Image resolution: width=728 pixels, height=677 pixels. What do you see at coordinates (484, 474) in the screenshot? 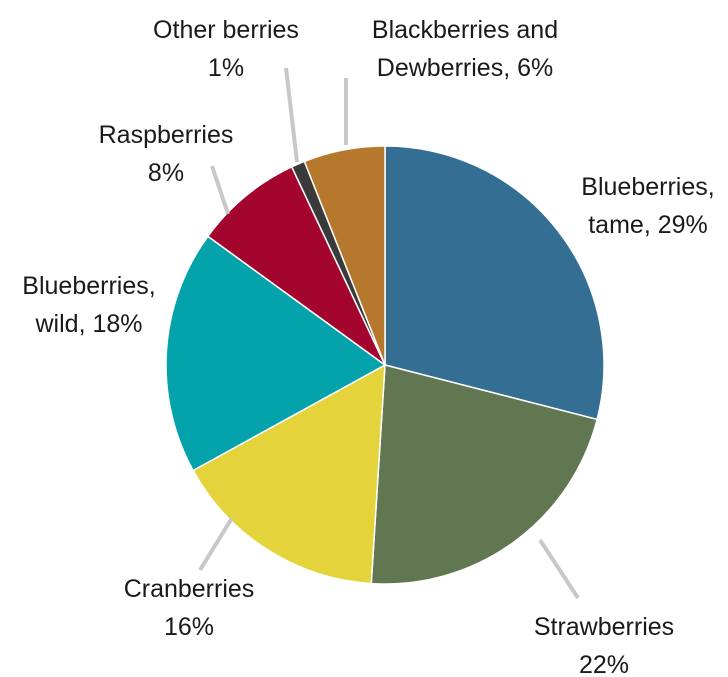
I see `pie-slice-strawberries` at bounding box center [484, 474].